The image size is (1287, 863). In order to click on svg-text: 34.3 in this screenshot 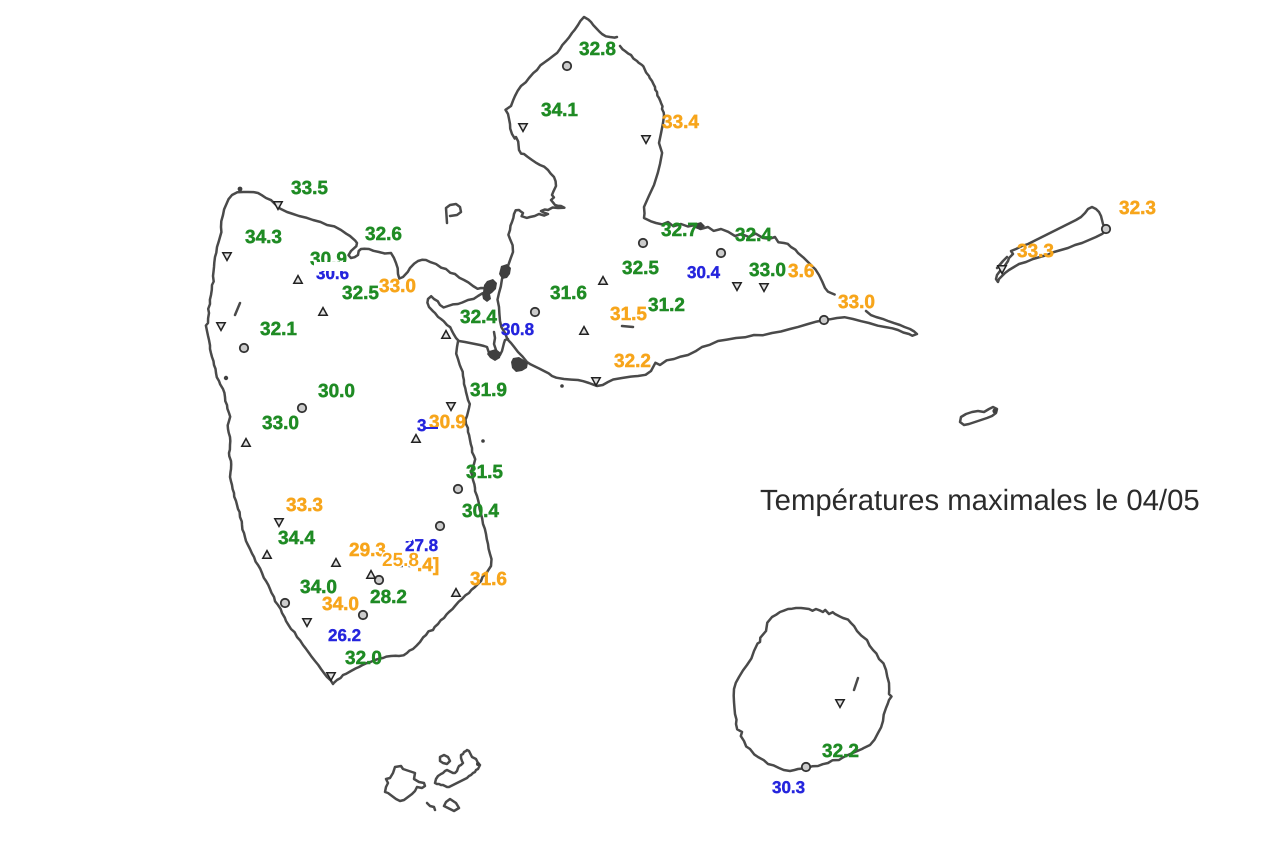, I will do `click(263, 237)`.